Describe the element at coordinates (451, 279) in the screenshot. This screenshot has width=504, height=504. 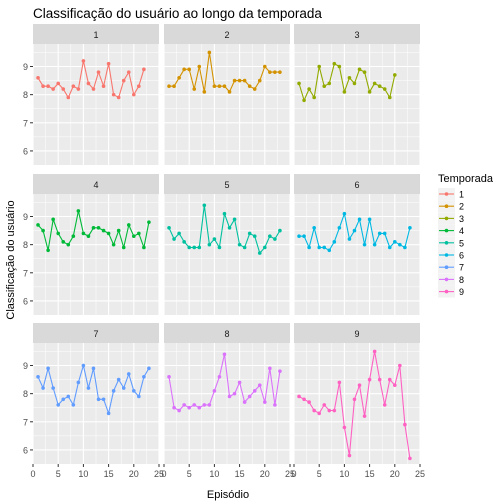
I see `legend-item-8: 8` at that location.